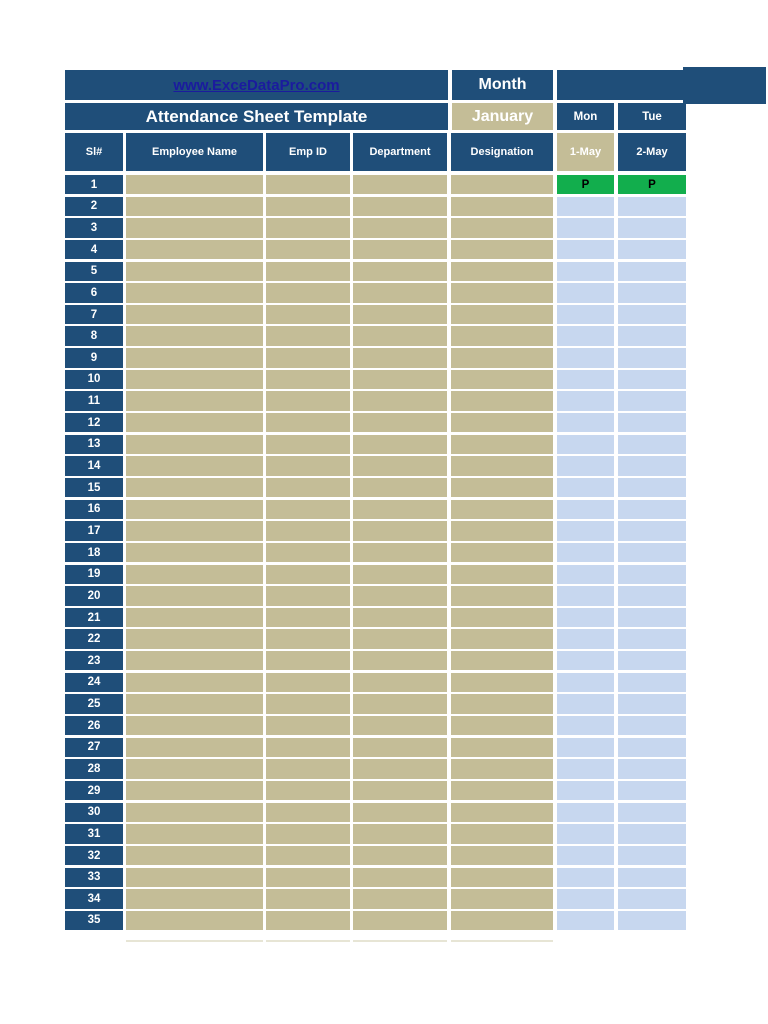 The width and height of the screenshot is (768, 1024). I want to click on row-number-cell: 13, so click(94, 444).